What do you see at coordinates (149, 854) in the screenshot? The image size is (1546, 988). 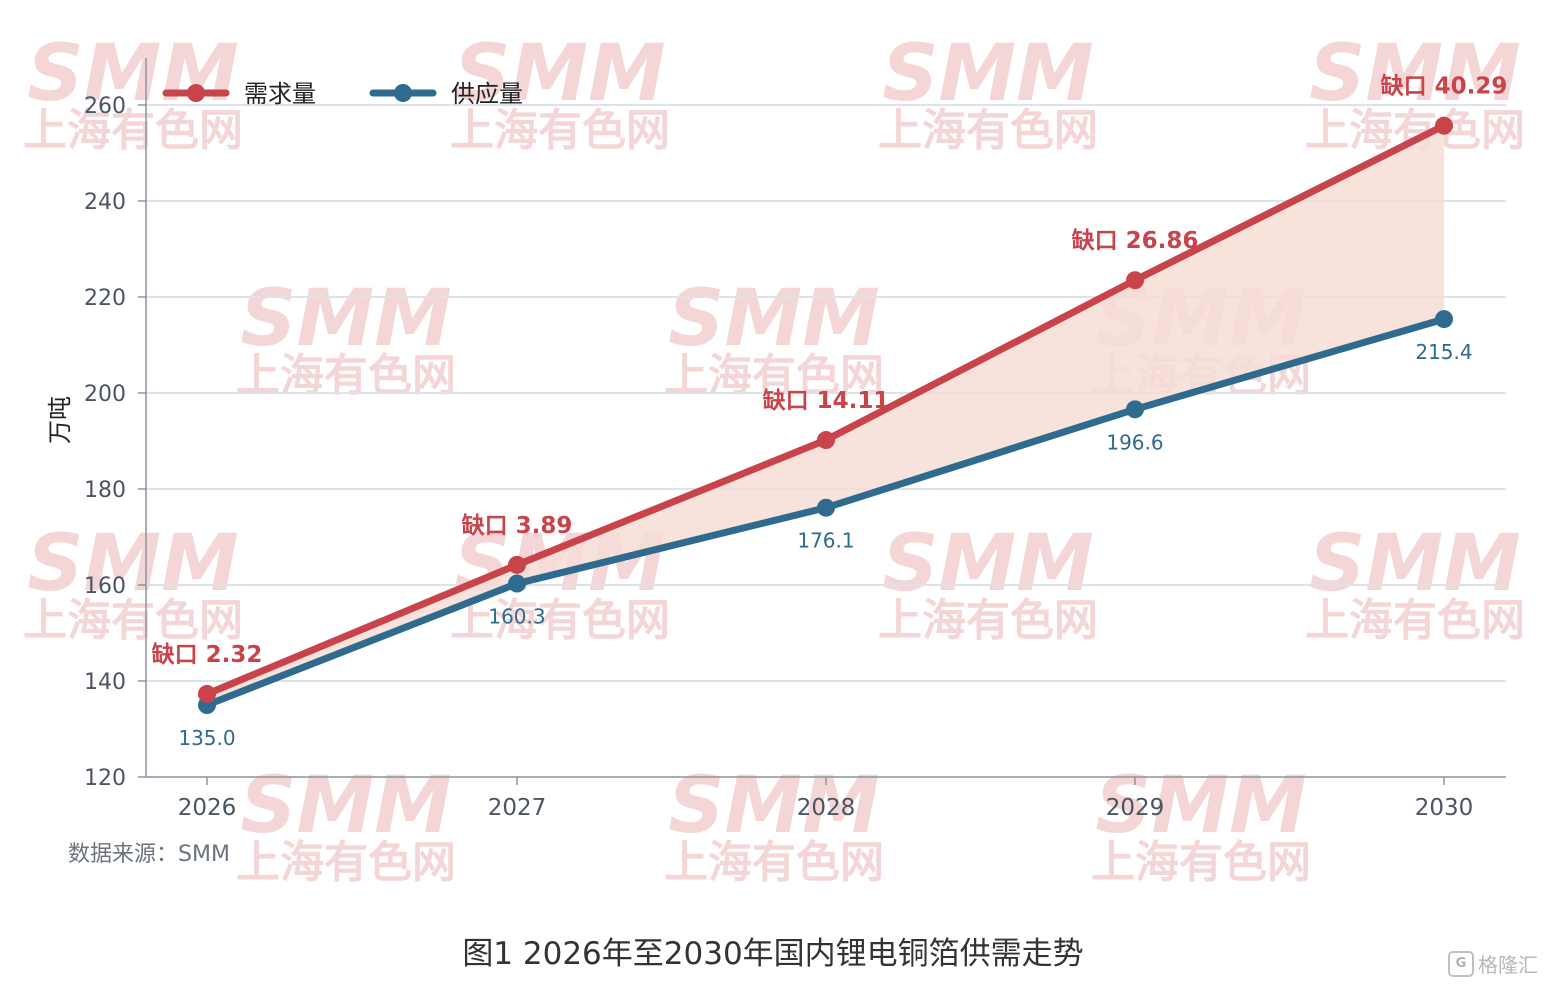 I see `source-note: 数据来源：SMM` at bounding box center [149, 854].